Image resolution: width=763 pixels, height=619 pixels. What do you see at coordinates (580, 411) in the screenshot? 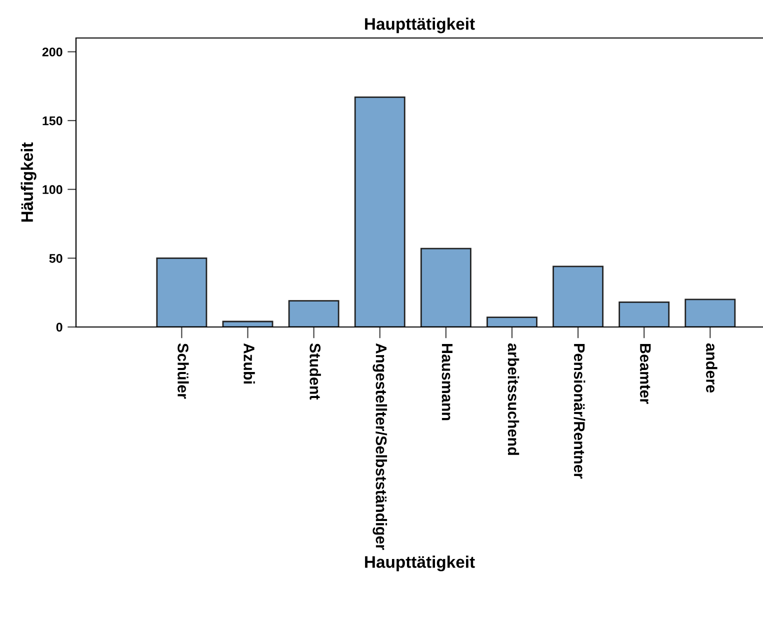
I see `x-tick-label: Pensionär/Rentner` at bounding box center [580, 411].